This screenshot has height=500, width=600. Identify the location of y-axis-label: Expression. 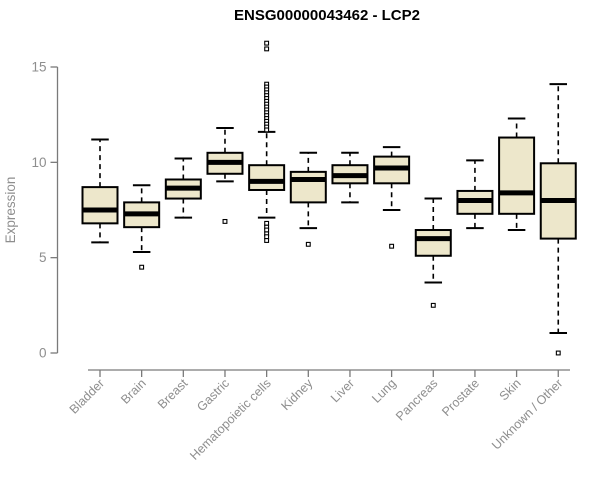
(10, 210).